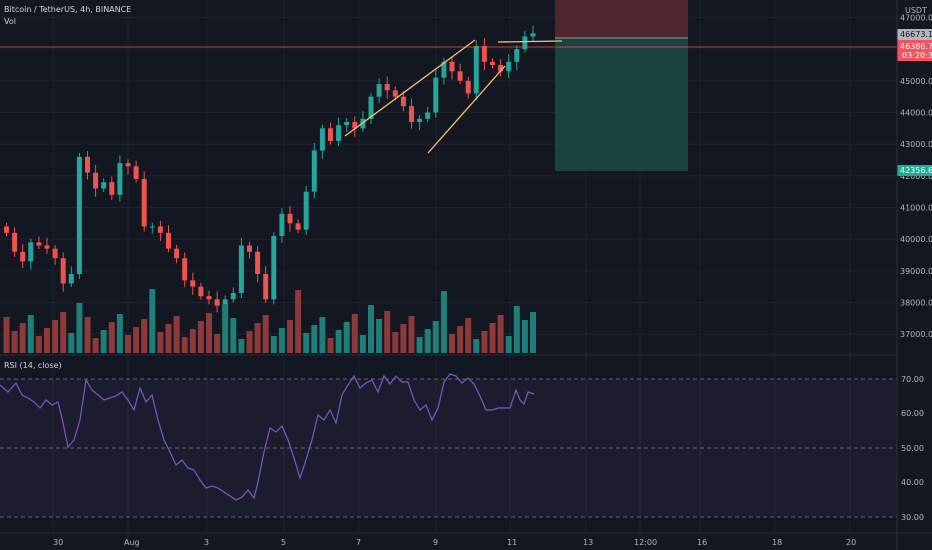  Describe the element at coordinates (435, 542) in the screenshot. I see `time-tick: 9` at that location.